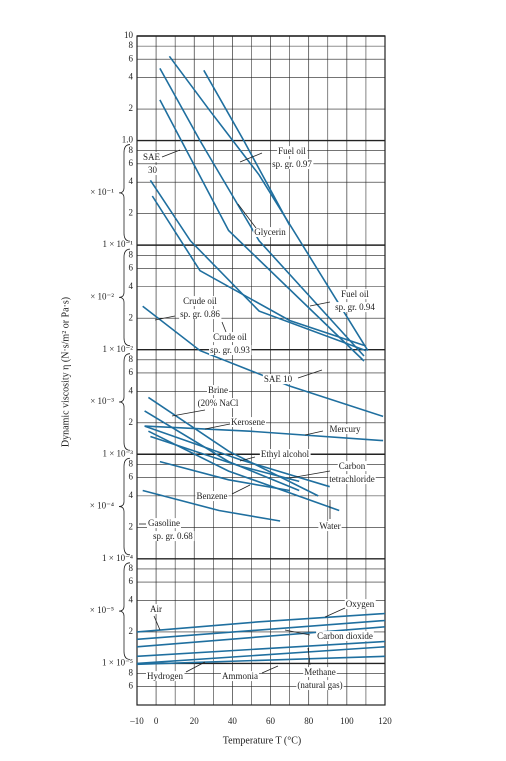  What do you see at coordinates (347, 721) in the screenshot?
I see `x-tick-label: 100` at bounding box center [347, 721].